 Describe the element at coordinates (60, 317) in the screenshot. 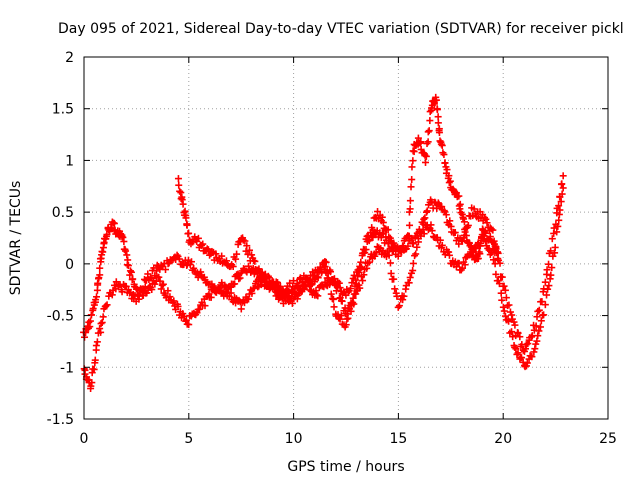

I see `y-tick-label: -0.5` at that location.